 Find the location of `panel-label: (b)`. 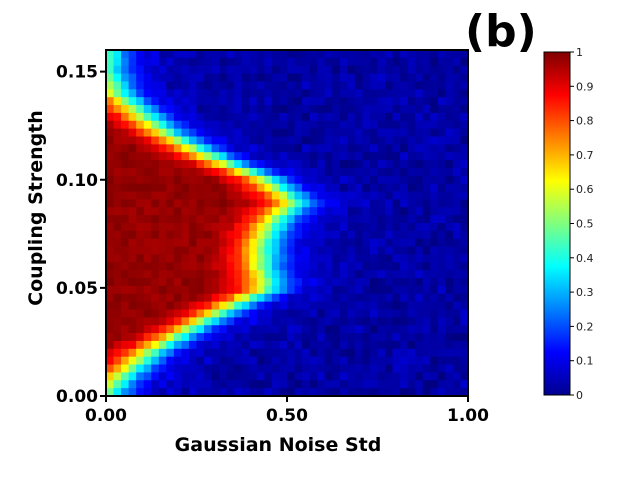

panel-label: (b) is located at coordinates (501, 31).